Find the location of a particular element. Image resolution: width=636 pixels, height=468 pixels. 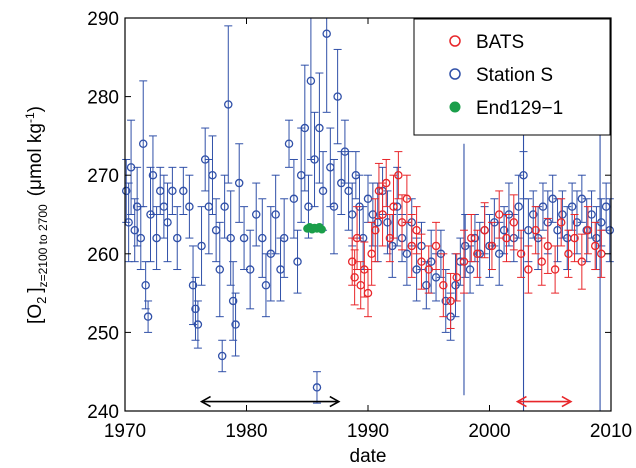

x-tick-label: 1970 is located at coordinates (125, 431).